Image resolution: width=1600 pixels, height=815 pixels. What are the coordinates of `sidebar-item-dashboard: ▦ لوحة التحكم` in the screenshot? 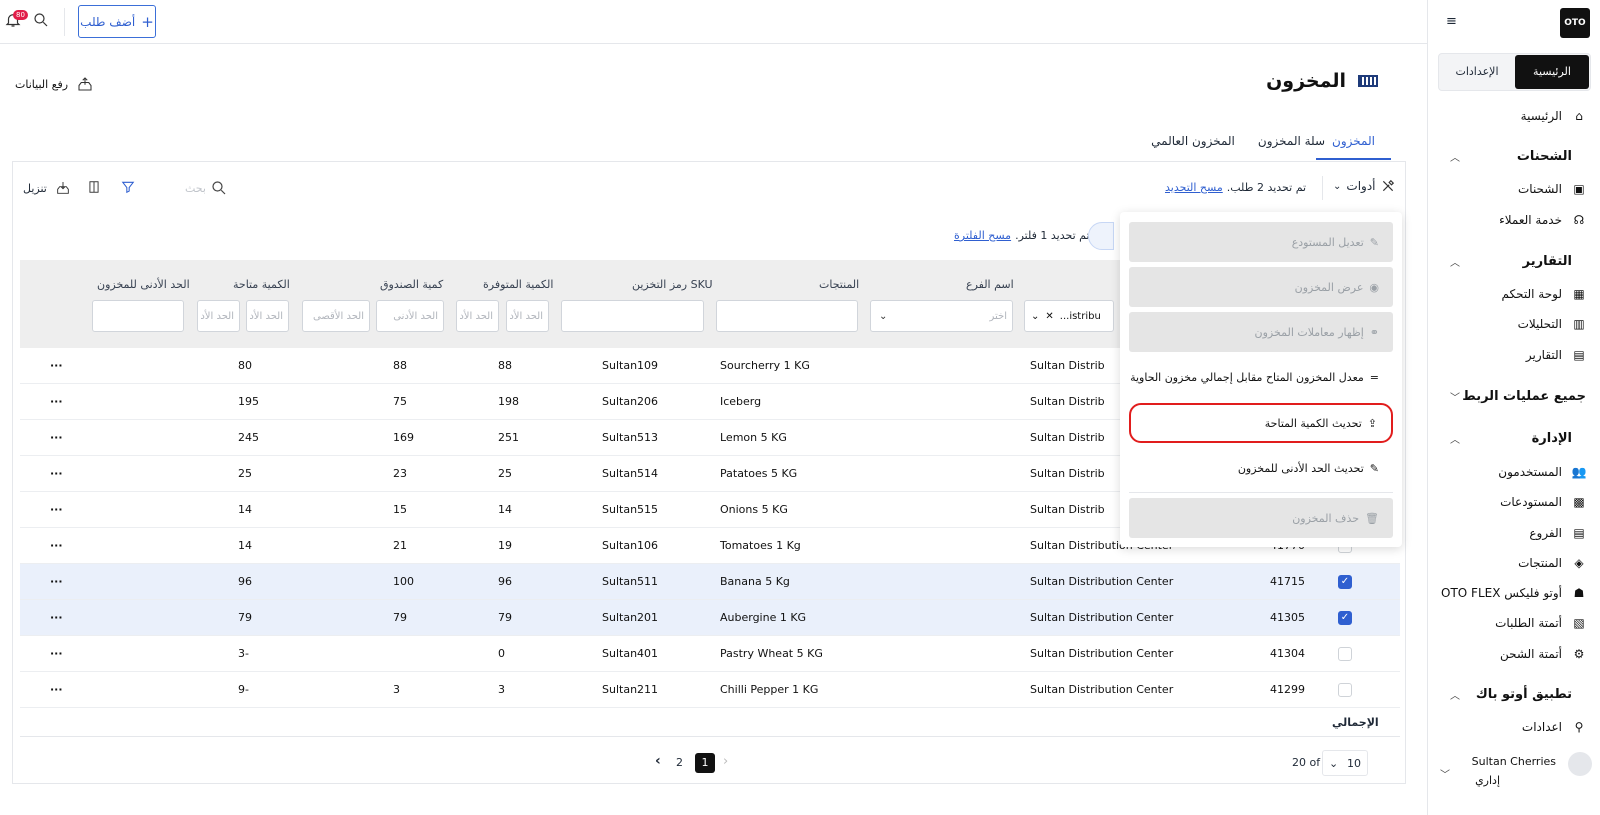 It's located at (1545, 294).